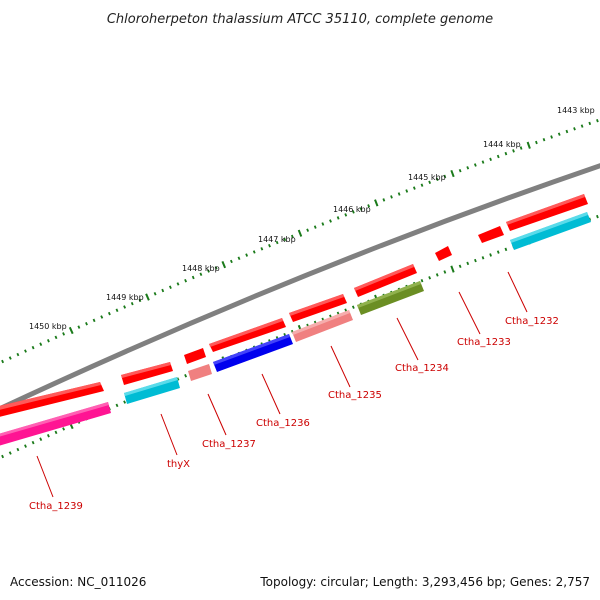 Image resolution: width=600 pixels, height=600 pixels. What do you see at coordinates (78, 582) in the screenshot?
I see `accession-text: Accession: NC_011026` at bounding box center [78, 582].